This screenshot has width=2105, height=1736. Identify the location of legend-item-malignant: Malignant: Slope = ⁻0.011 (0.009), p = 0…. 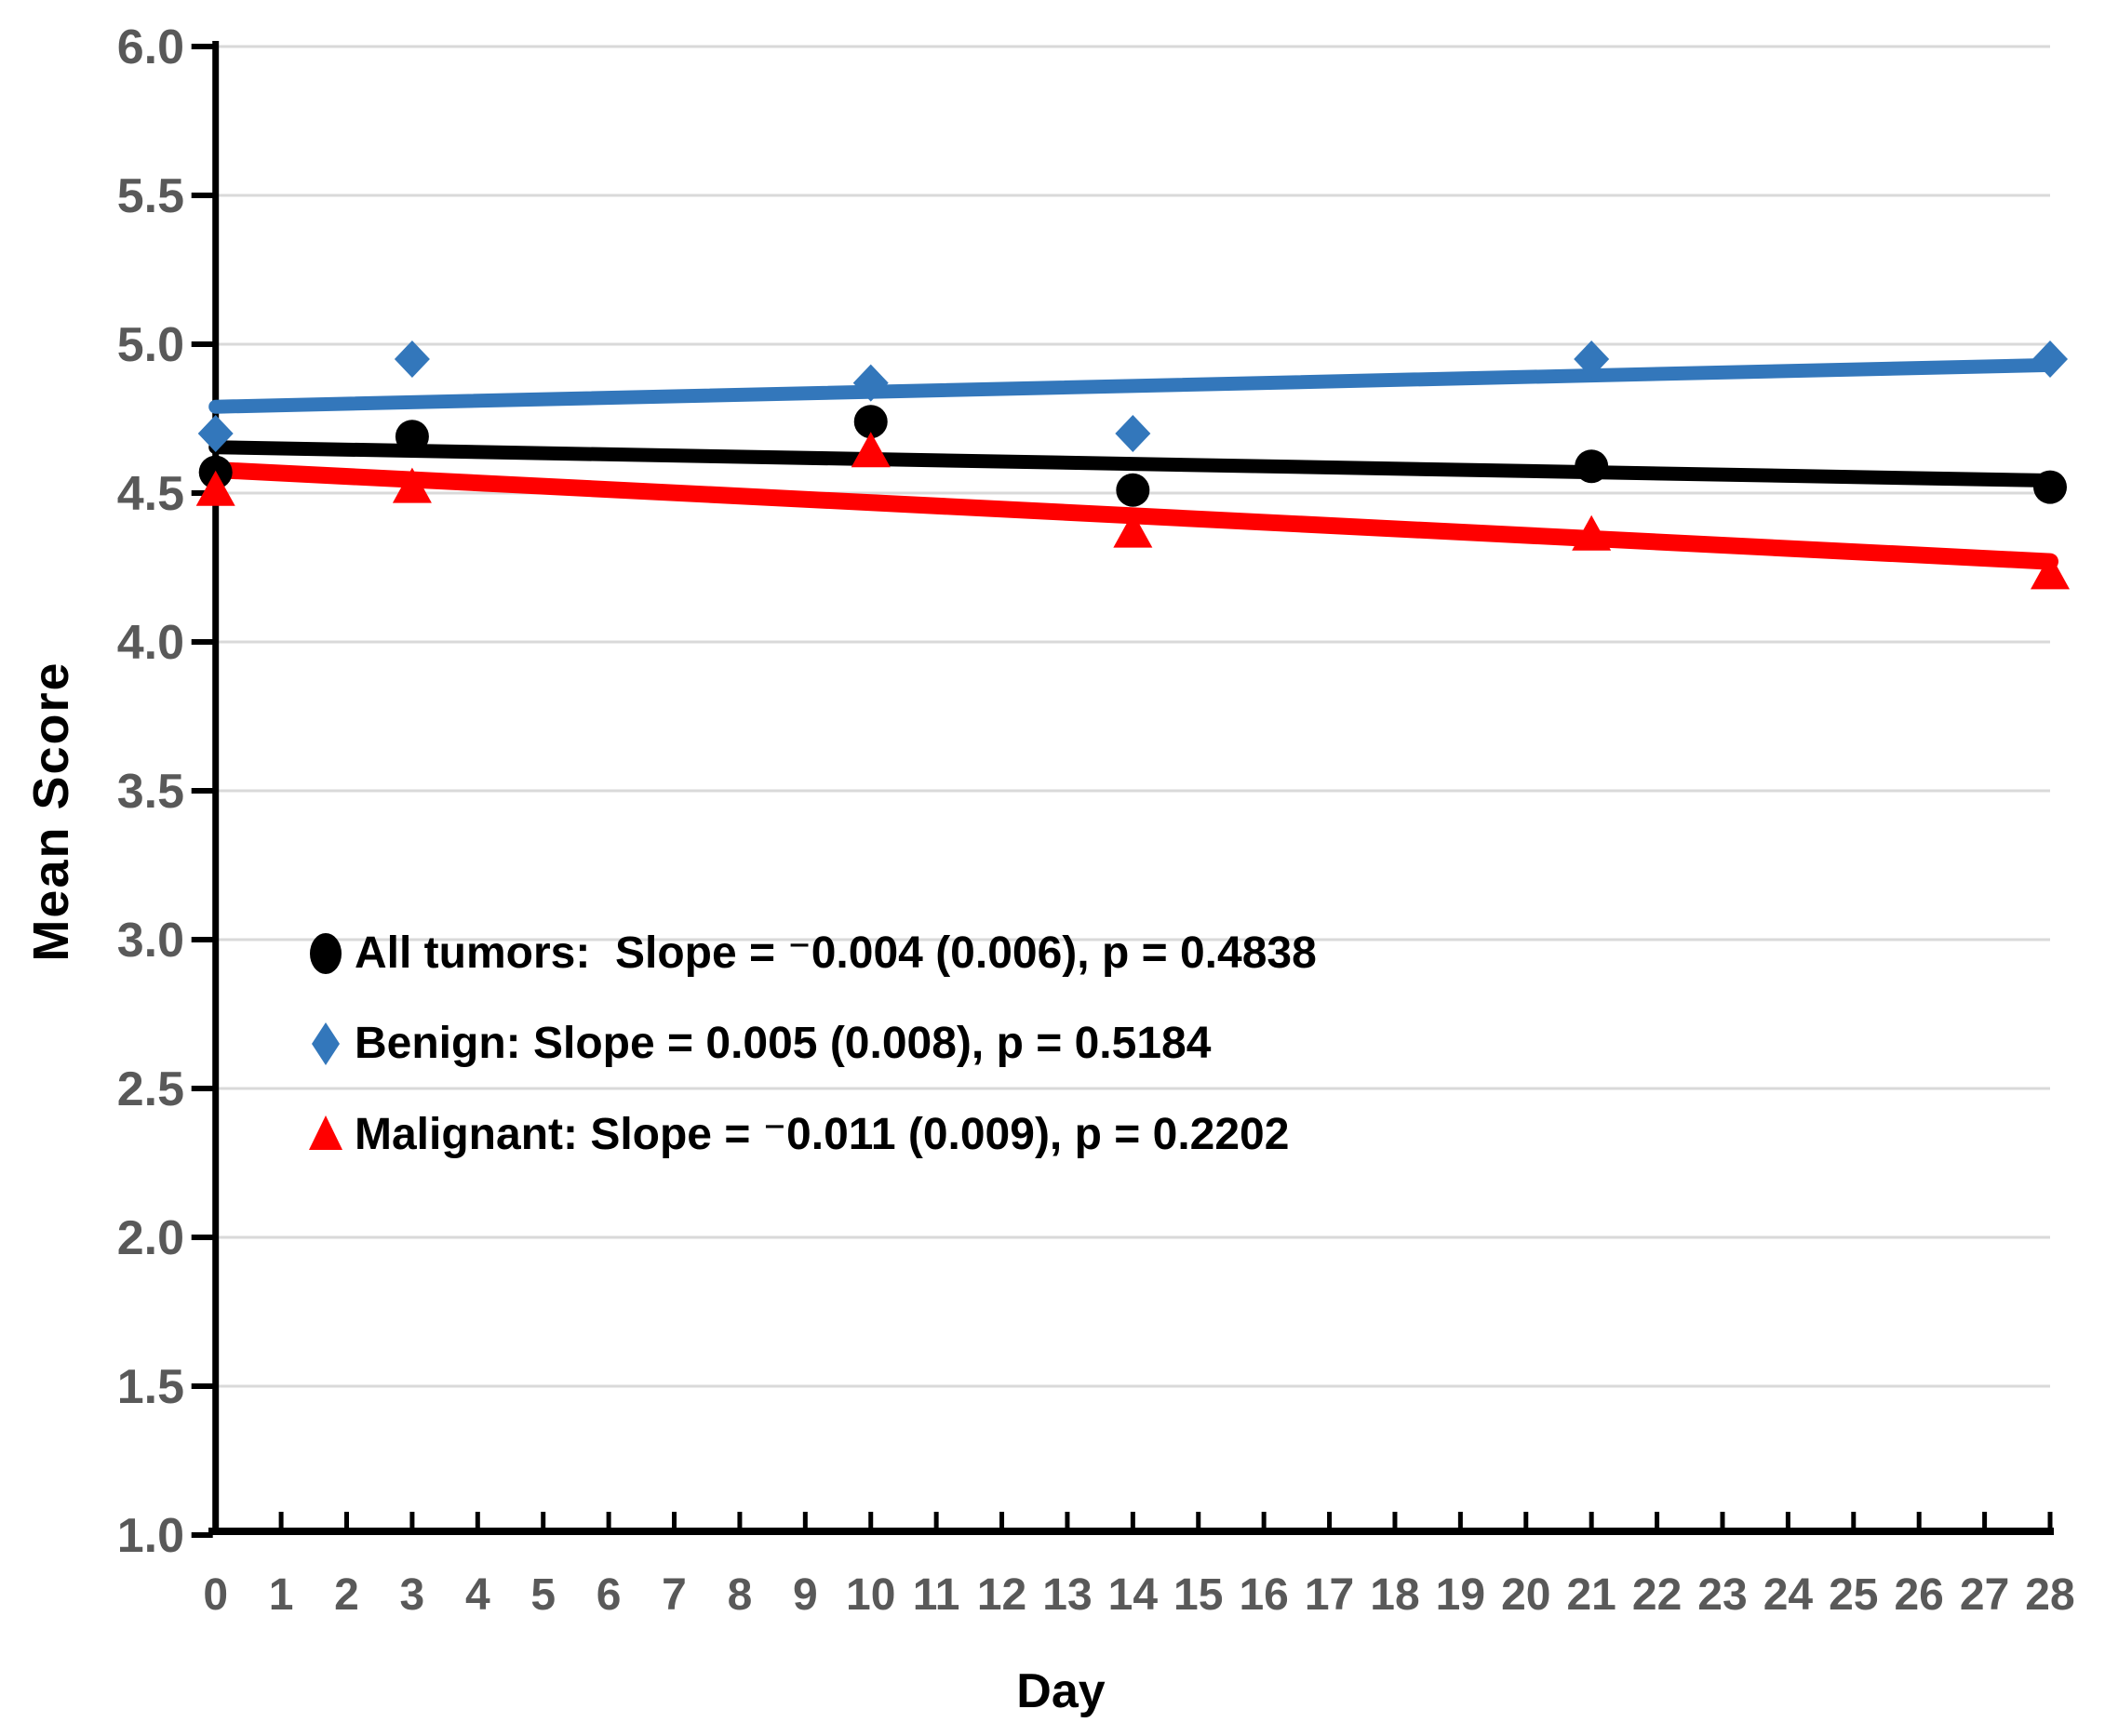
(822, 1135).